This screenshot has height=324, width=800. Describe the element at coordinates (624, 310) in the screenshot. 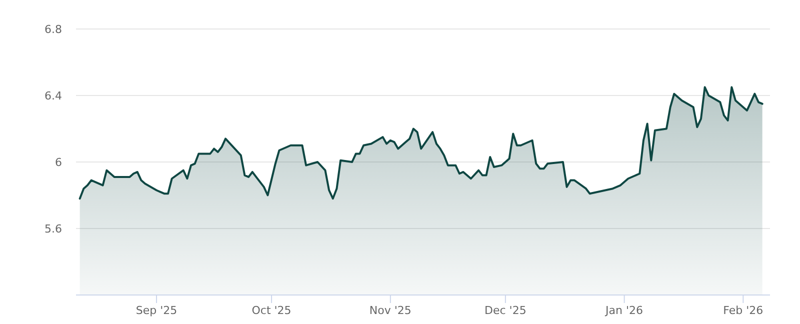

I see `x-tick-label: Jan '26` at that location.